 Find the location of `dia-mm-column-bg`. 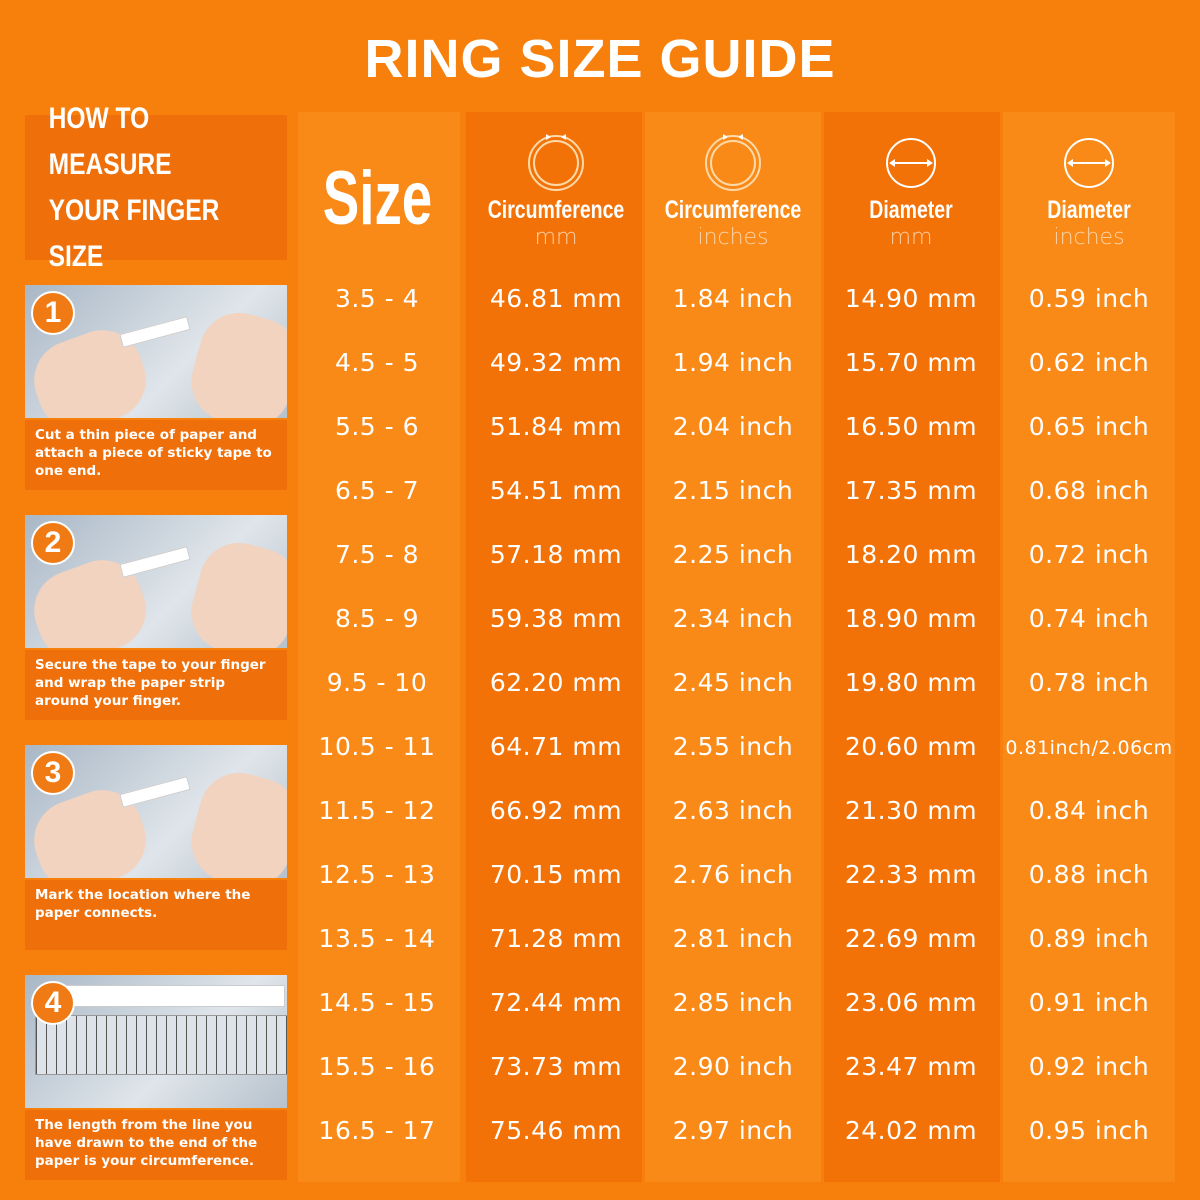

dia-mm-column-bg is located at coordinates (912, 647).